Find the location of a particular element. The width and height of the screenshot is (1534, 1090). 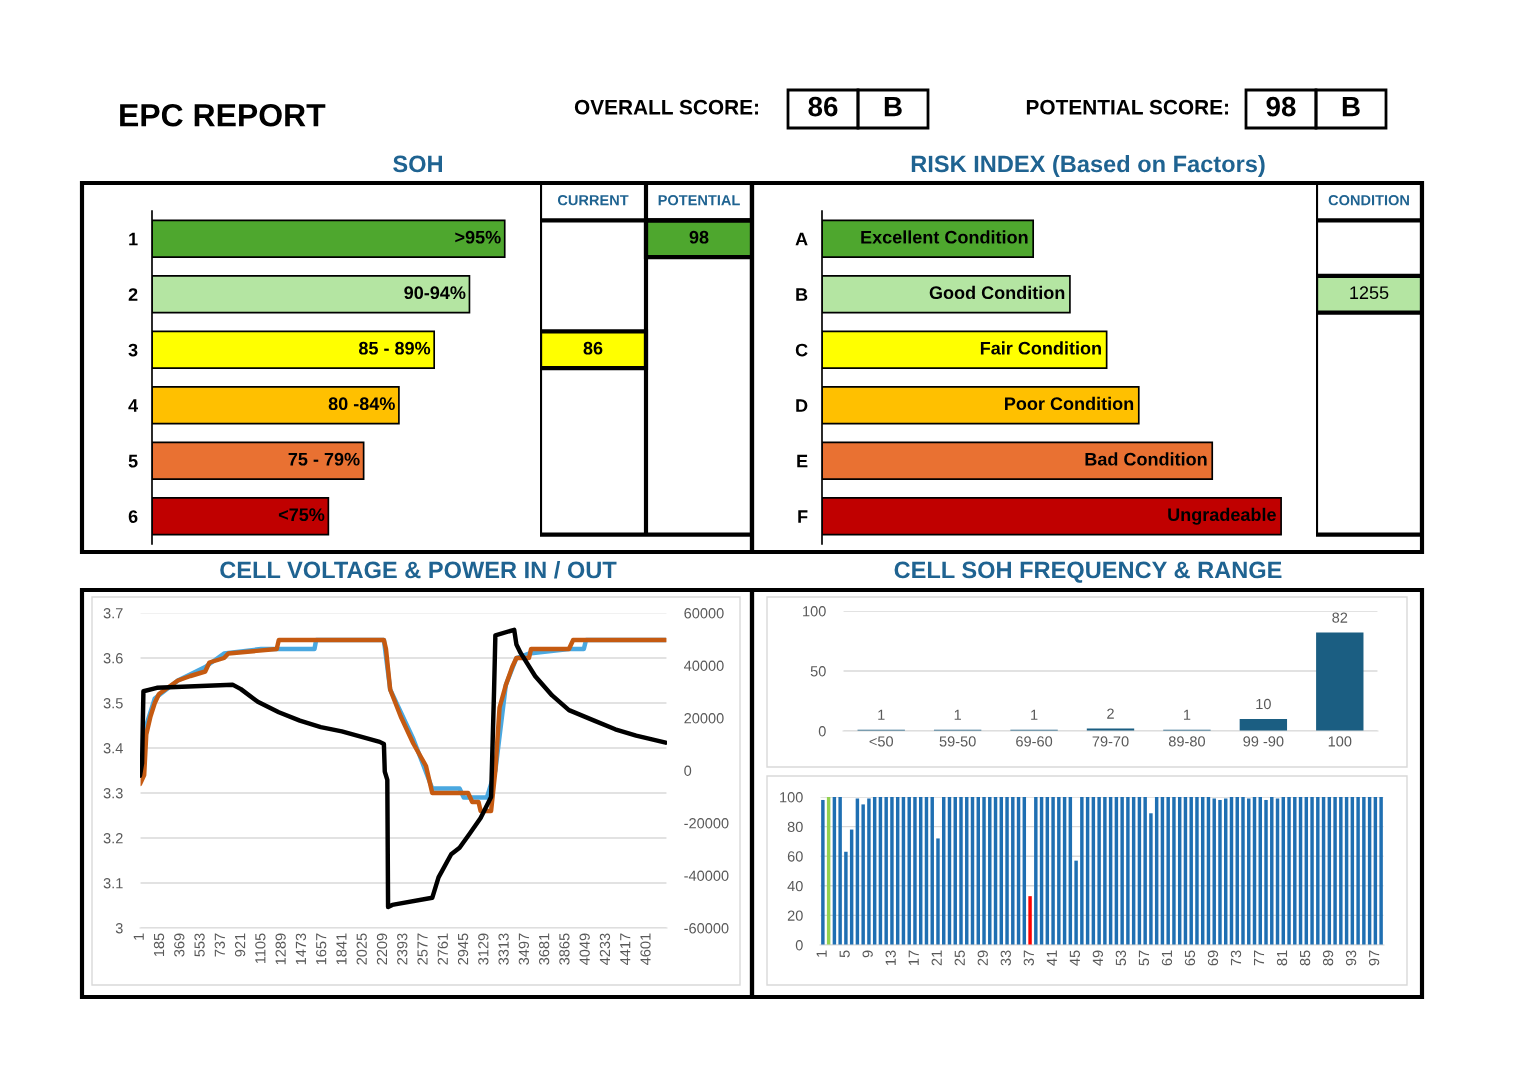

x-tick-label: 89-80 is located at coordinates (1187, 741).